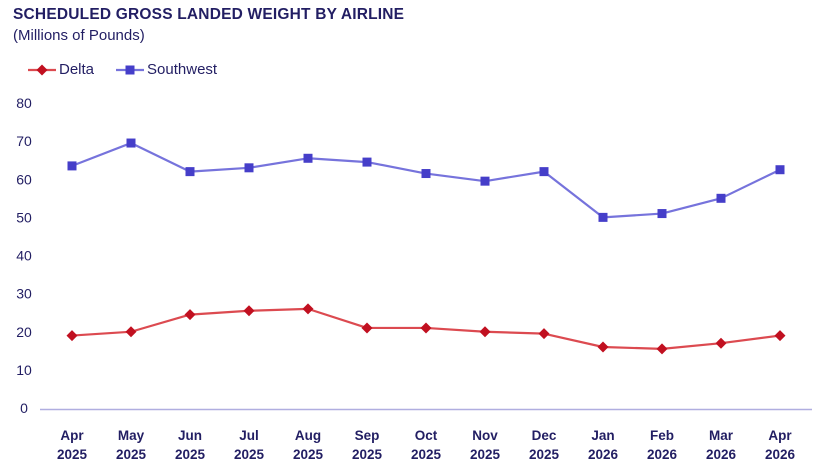 The height and width of the screenshot is (472, 820). What do you see at coordinates (485, 445) in the screenshot?
I see `x-axis-tick-label: Nov 2025` at bounding box center [485, 445].